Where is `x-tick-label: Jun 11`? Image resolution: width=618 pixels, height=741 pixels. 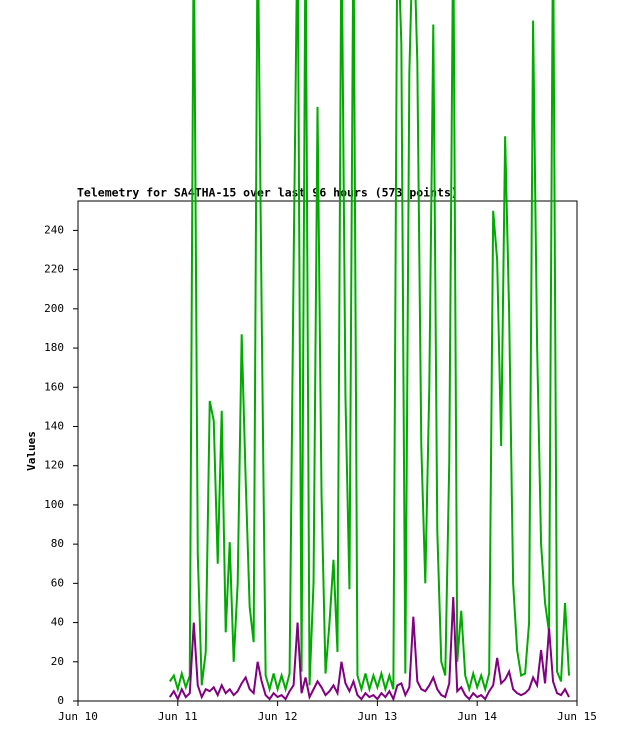
x-tick-label: Jun 11 is located at coordinates (178, 716).